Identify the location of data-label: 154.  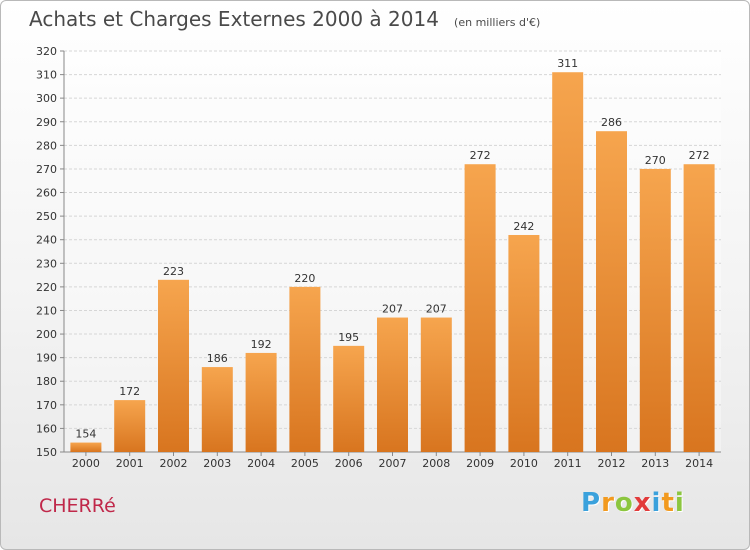
(85, 434).